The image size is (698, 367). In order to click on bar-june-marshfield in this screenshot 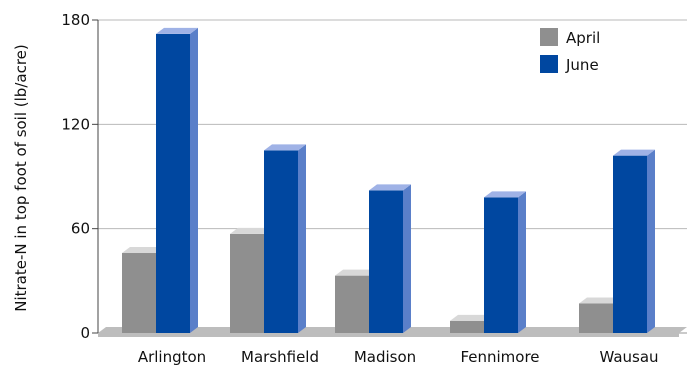, I will do `click(285, 238)`.